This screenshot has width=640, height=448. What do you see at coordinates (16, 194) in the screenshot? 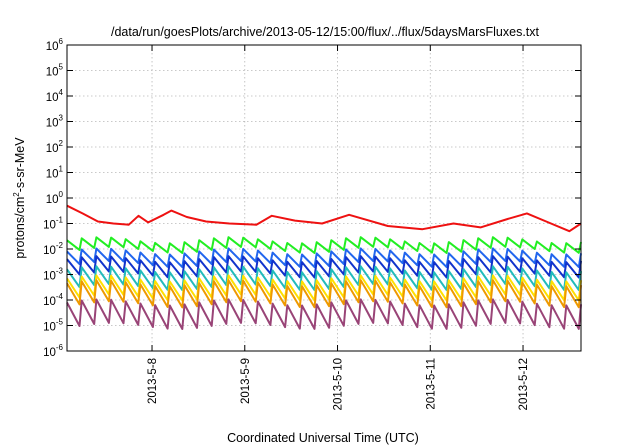
I see `y-axis-label-sup: 2` at bounding box center [16, 194].